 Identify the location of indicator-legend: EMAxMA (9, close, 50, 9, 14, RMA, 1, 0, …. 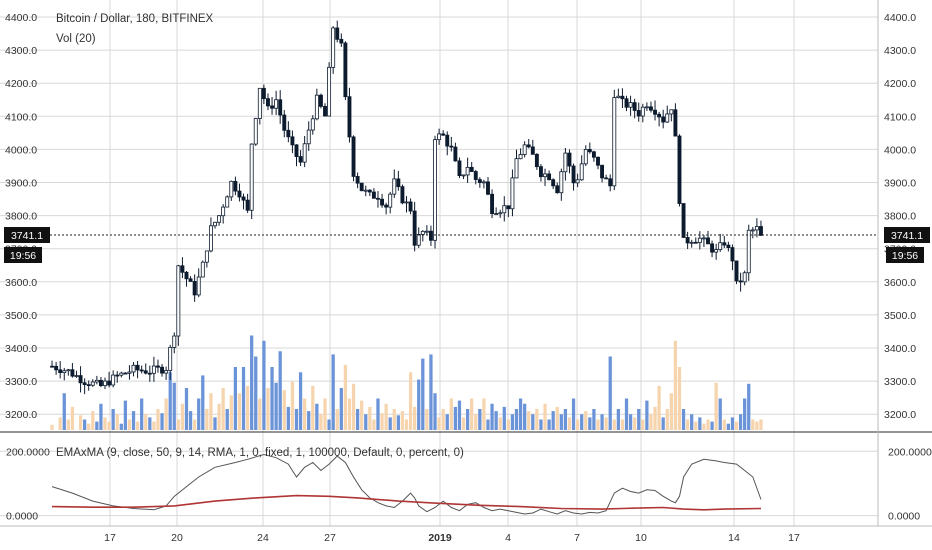
(260, 453).